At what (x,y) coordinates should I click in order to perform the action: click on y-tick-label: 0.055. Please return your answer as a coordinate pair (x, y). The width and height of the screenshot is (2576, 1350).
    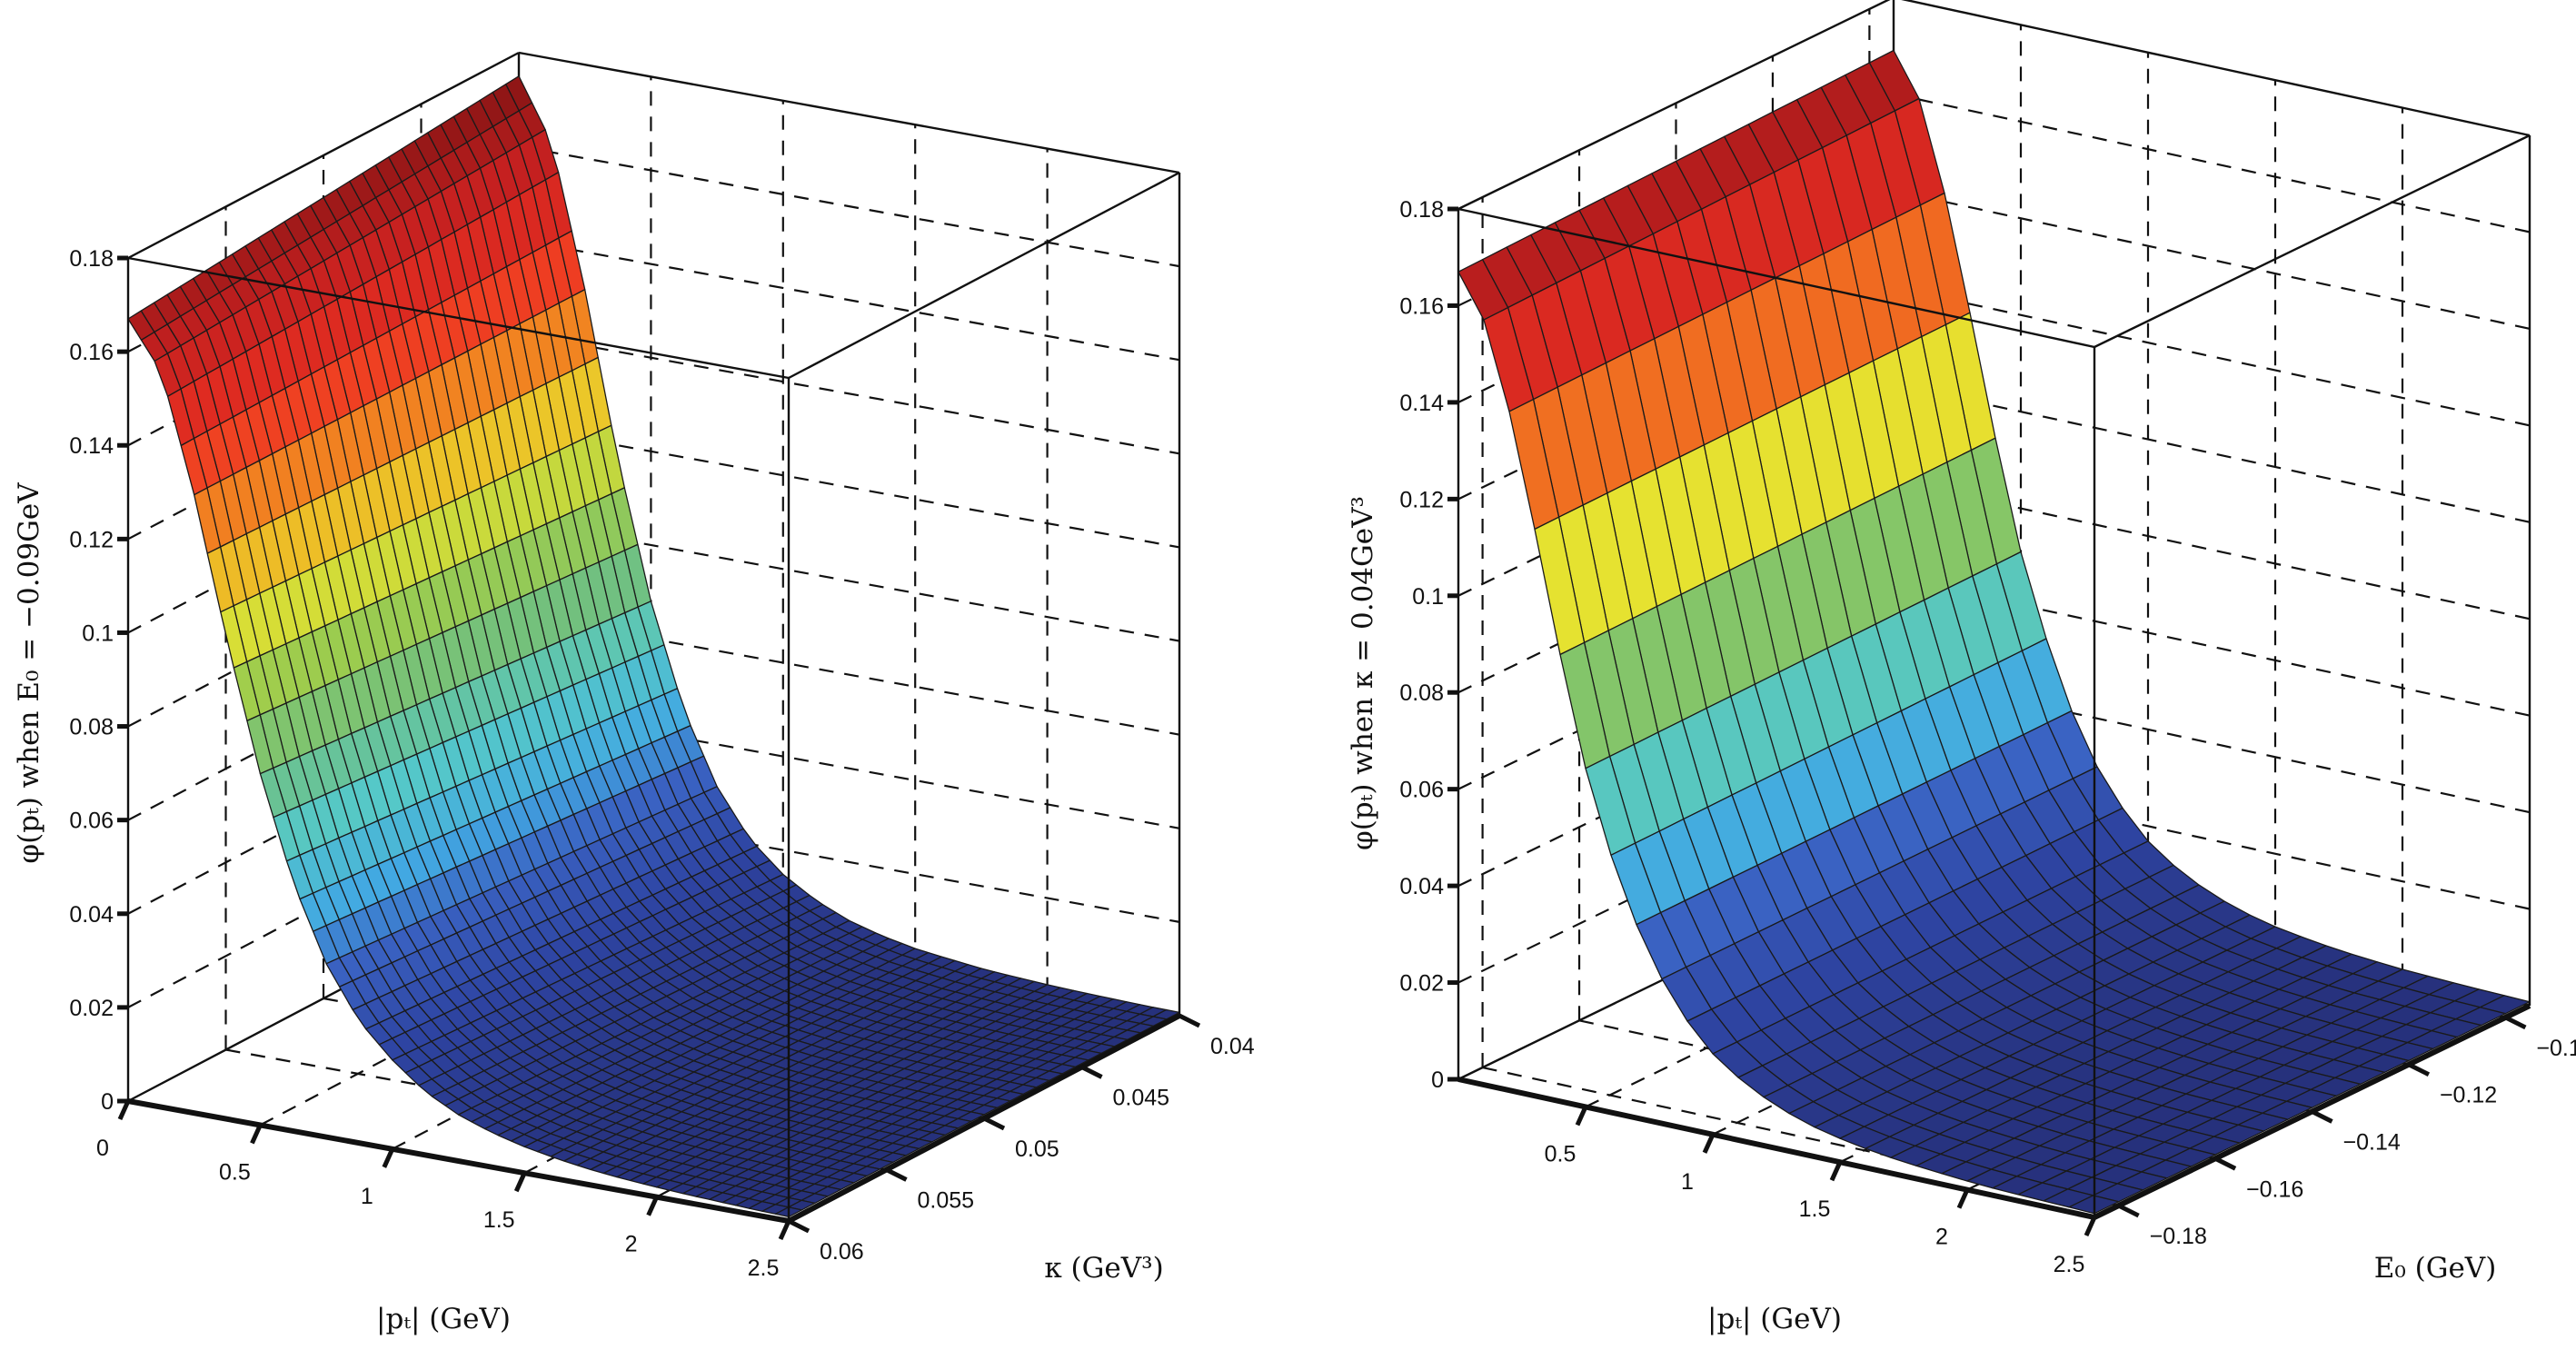
    Looking at the image, I should click on (946, 1201).